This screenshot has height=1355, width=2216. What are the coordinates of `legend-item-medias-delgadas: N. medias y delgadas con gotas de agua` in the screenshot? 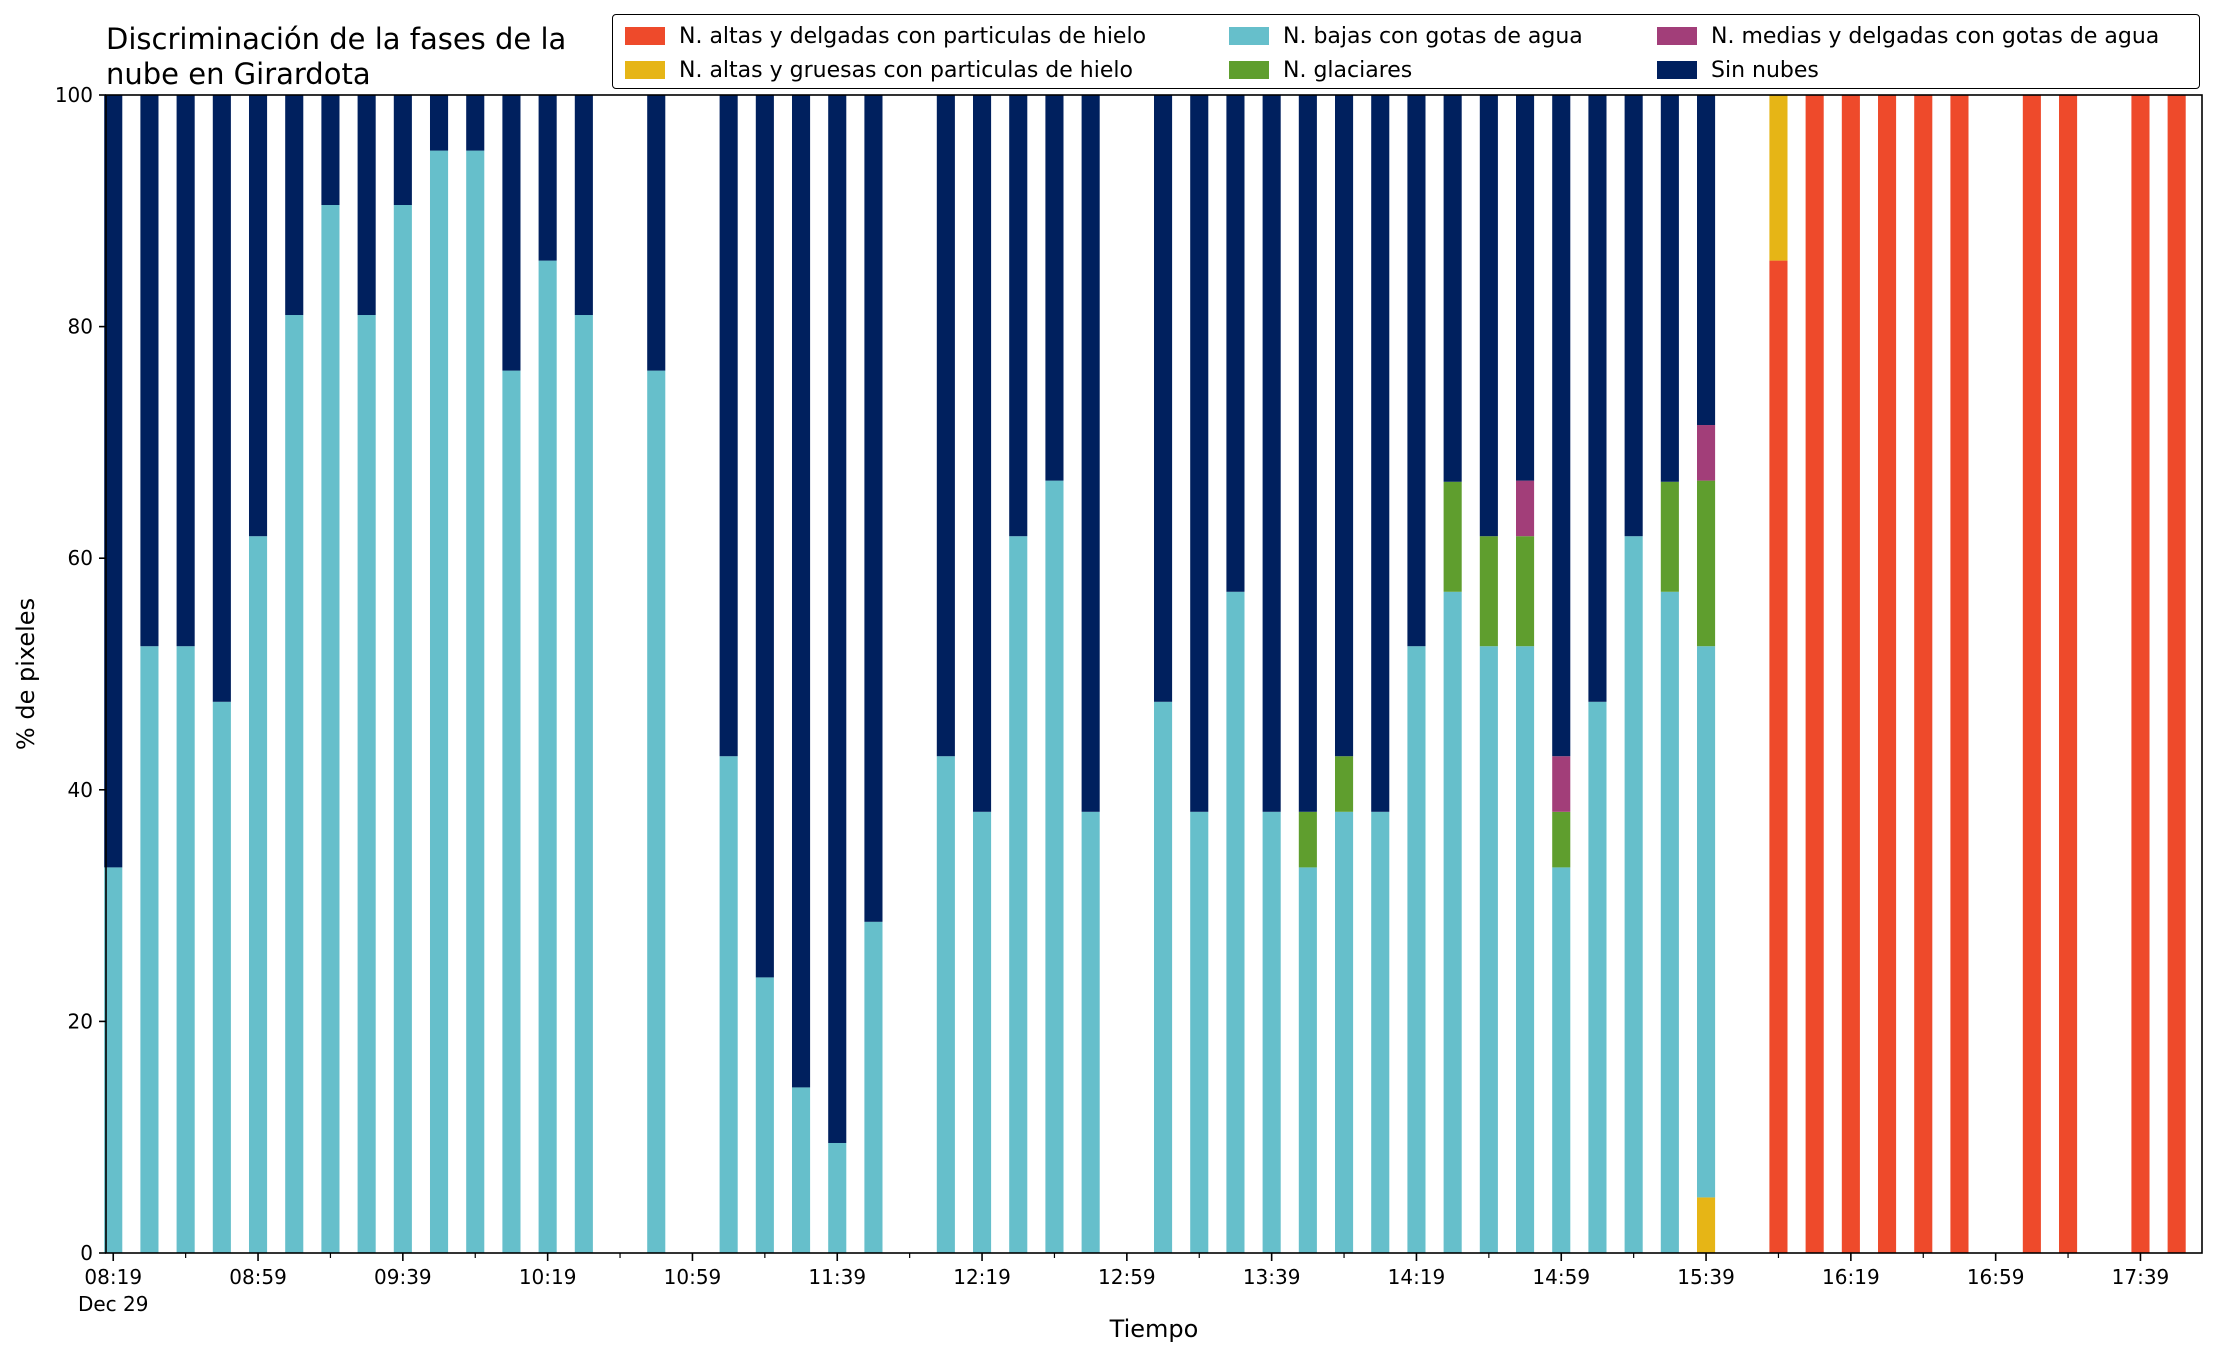 It's located at (1908, 36).